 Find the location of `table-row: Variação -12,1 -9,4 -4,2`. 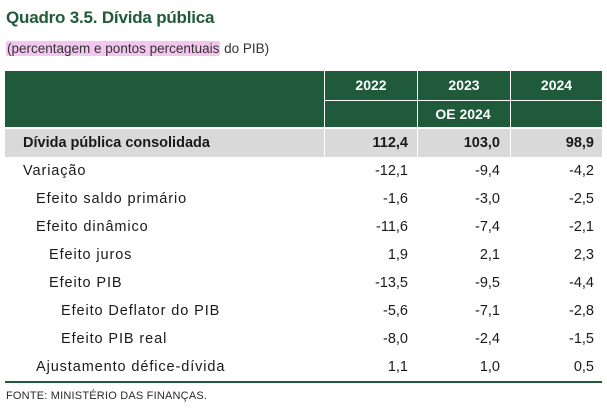

table-row: Variação -12,1 -9,4 -4,2 is located at coordinates (303, 171).